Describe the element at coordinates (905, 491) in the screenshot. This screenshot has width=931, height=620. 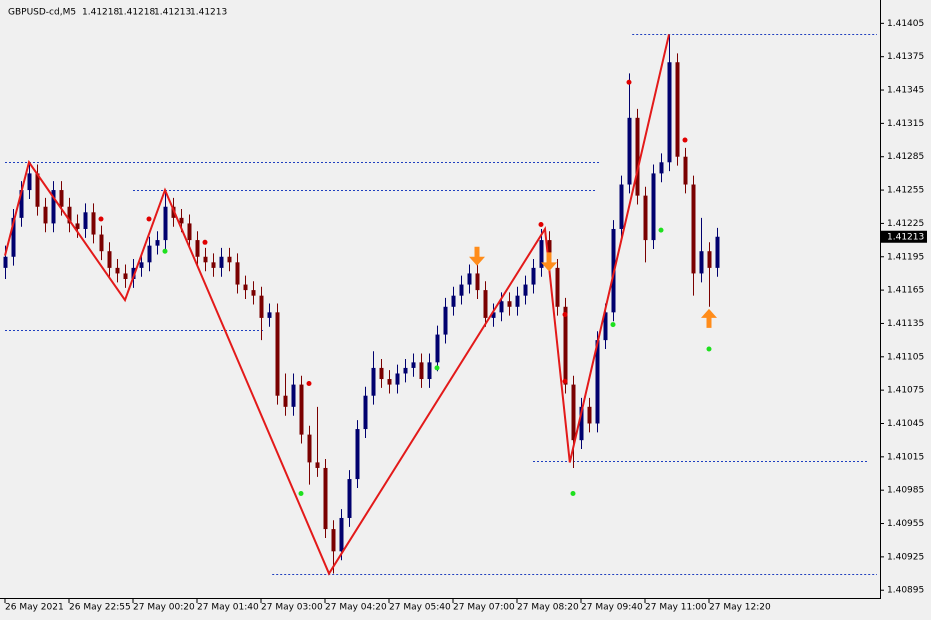
I see `y-tick-label: 1.40985` at that location.